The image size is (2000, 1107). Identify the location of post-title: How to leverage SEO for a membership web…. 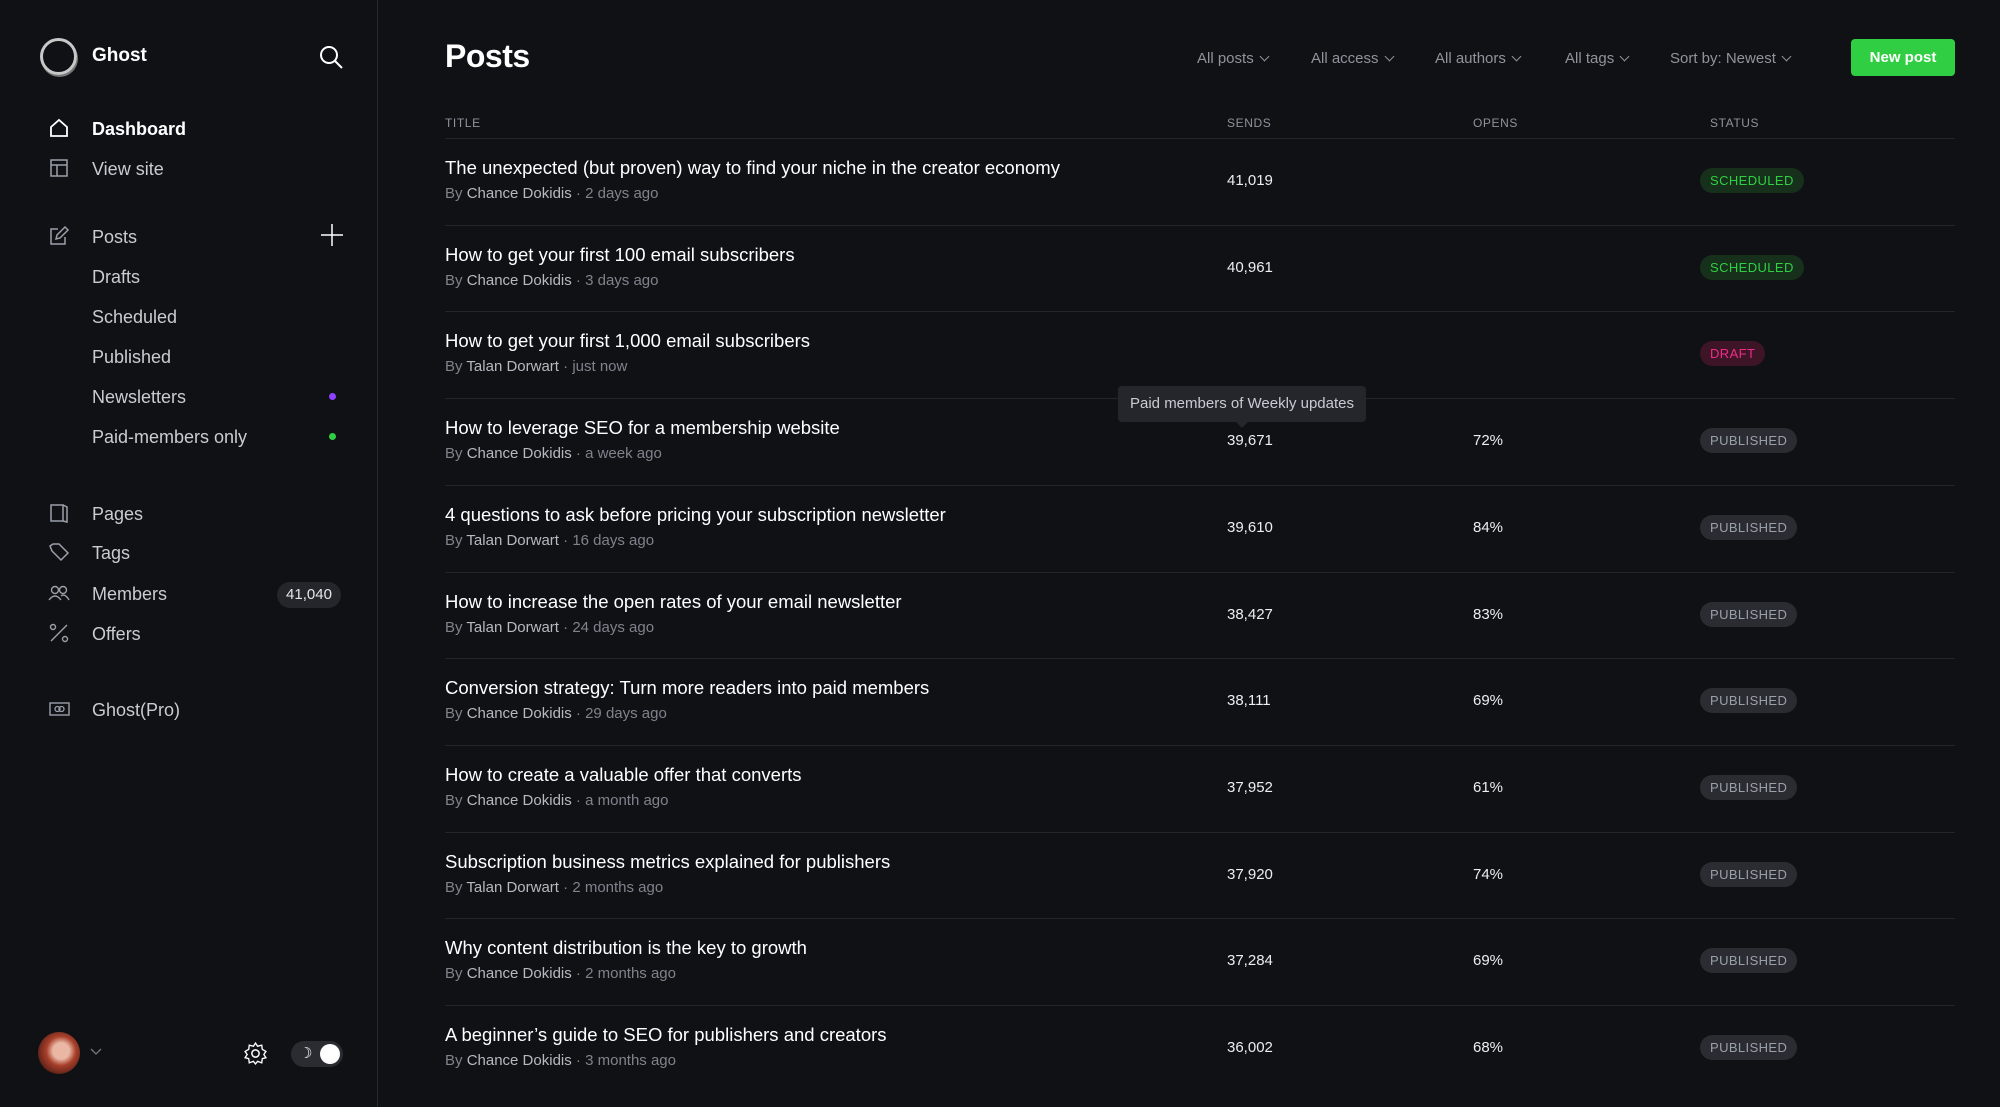
(642, 428).